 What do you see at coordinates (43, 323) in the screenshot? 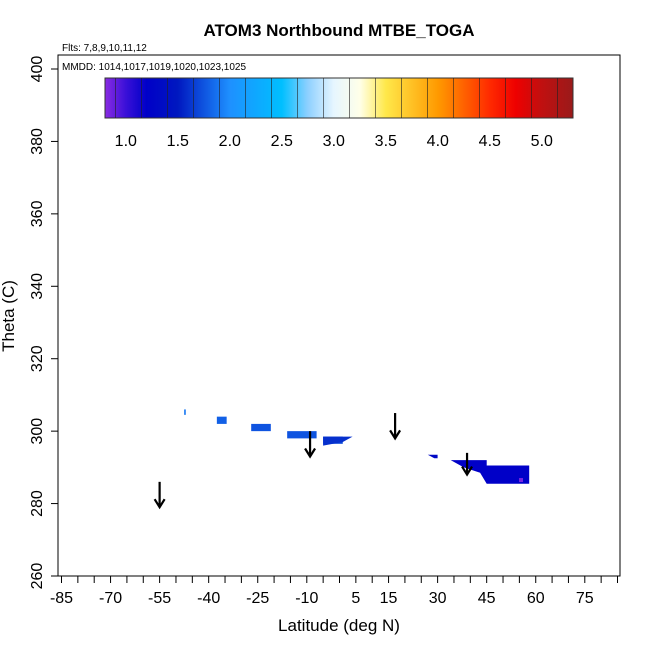
I see `y-axis: 260 280 300 320 340 360 380 400` at bounding box center [43, 323].